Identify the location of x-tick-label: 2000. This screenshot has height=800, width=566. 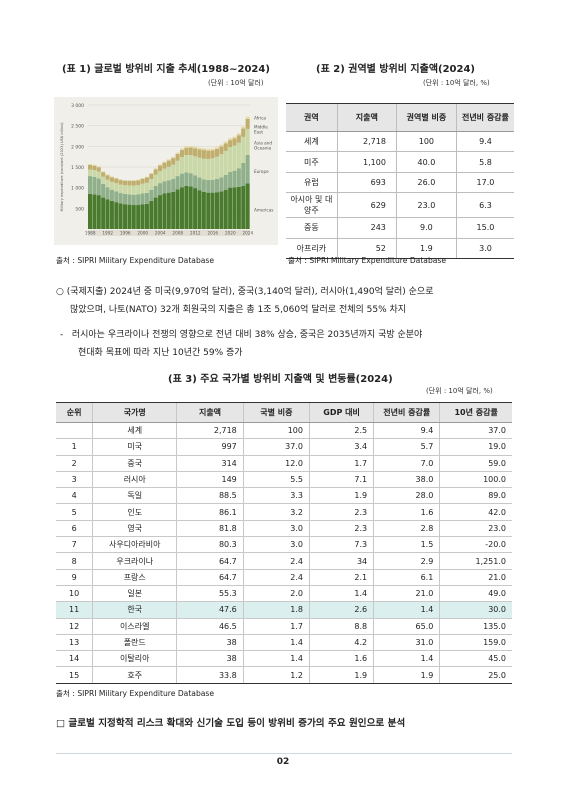
(142, 233).